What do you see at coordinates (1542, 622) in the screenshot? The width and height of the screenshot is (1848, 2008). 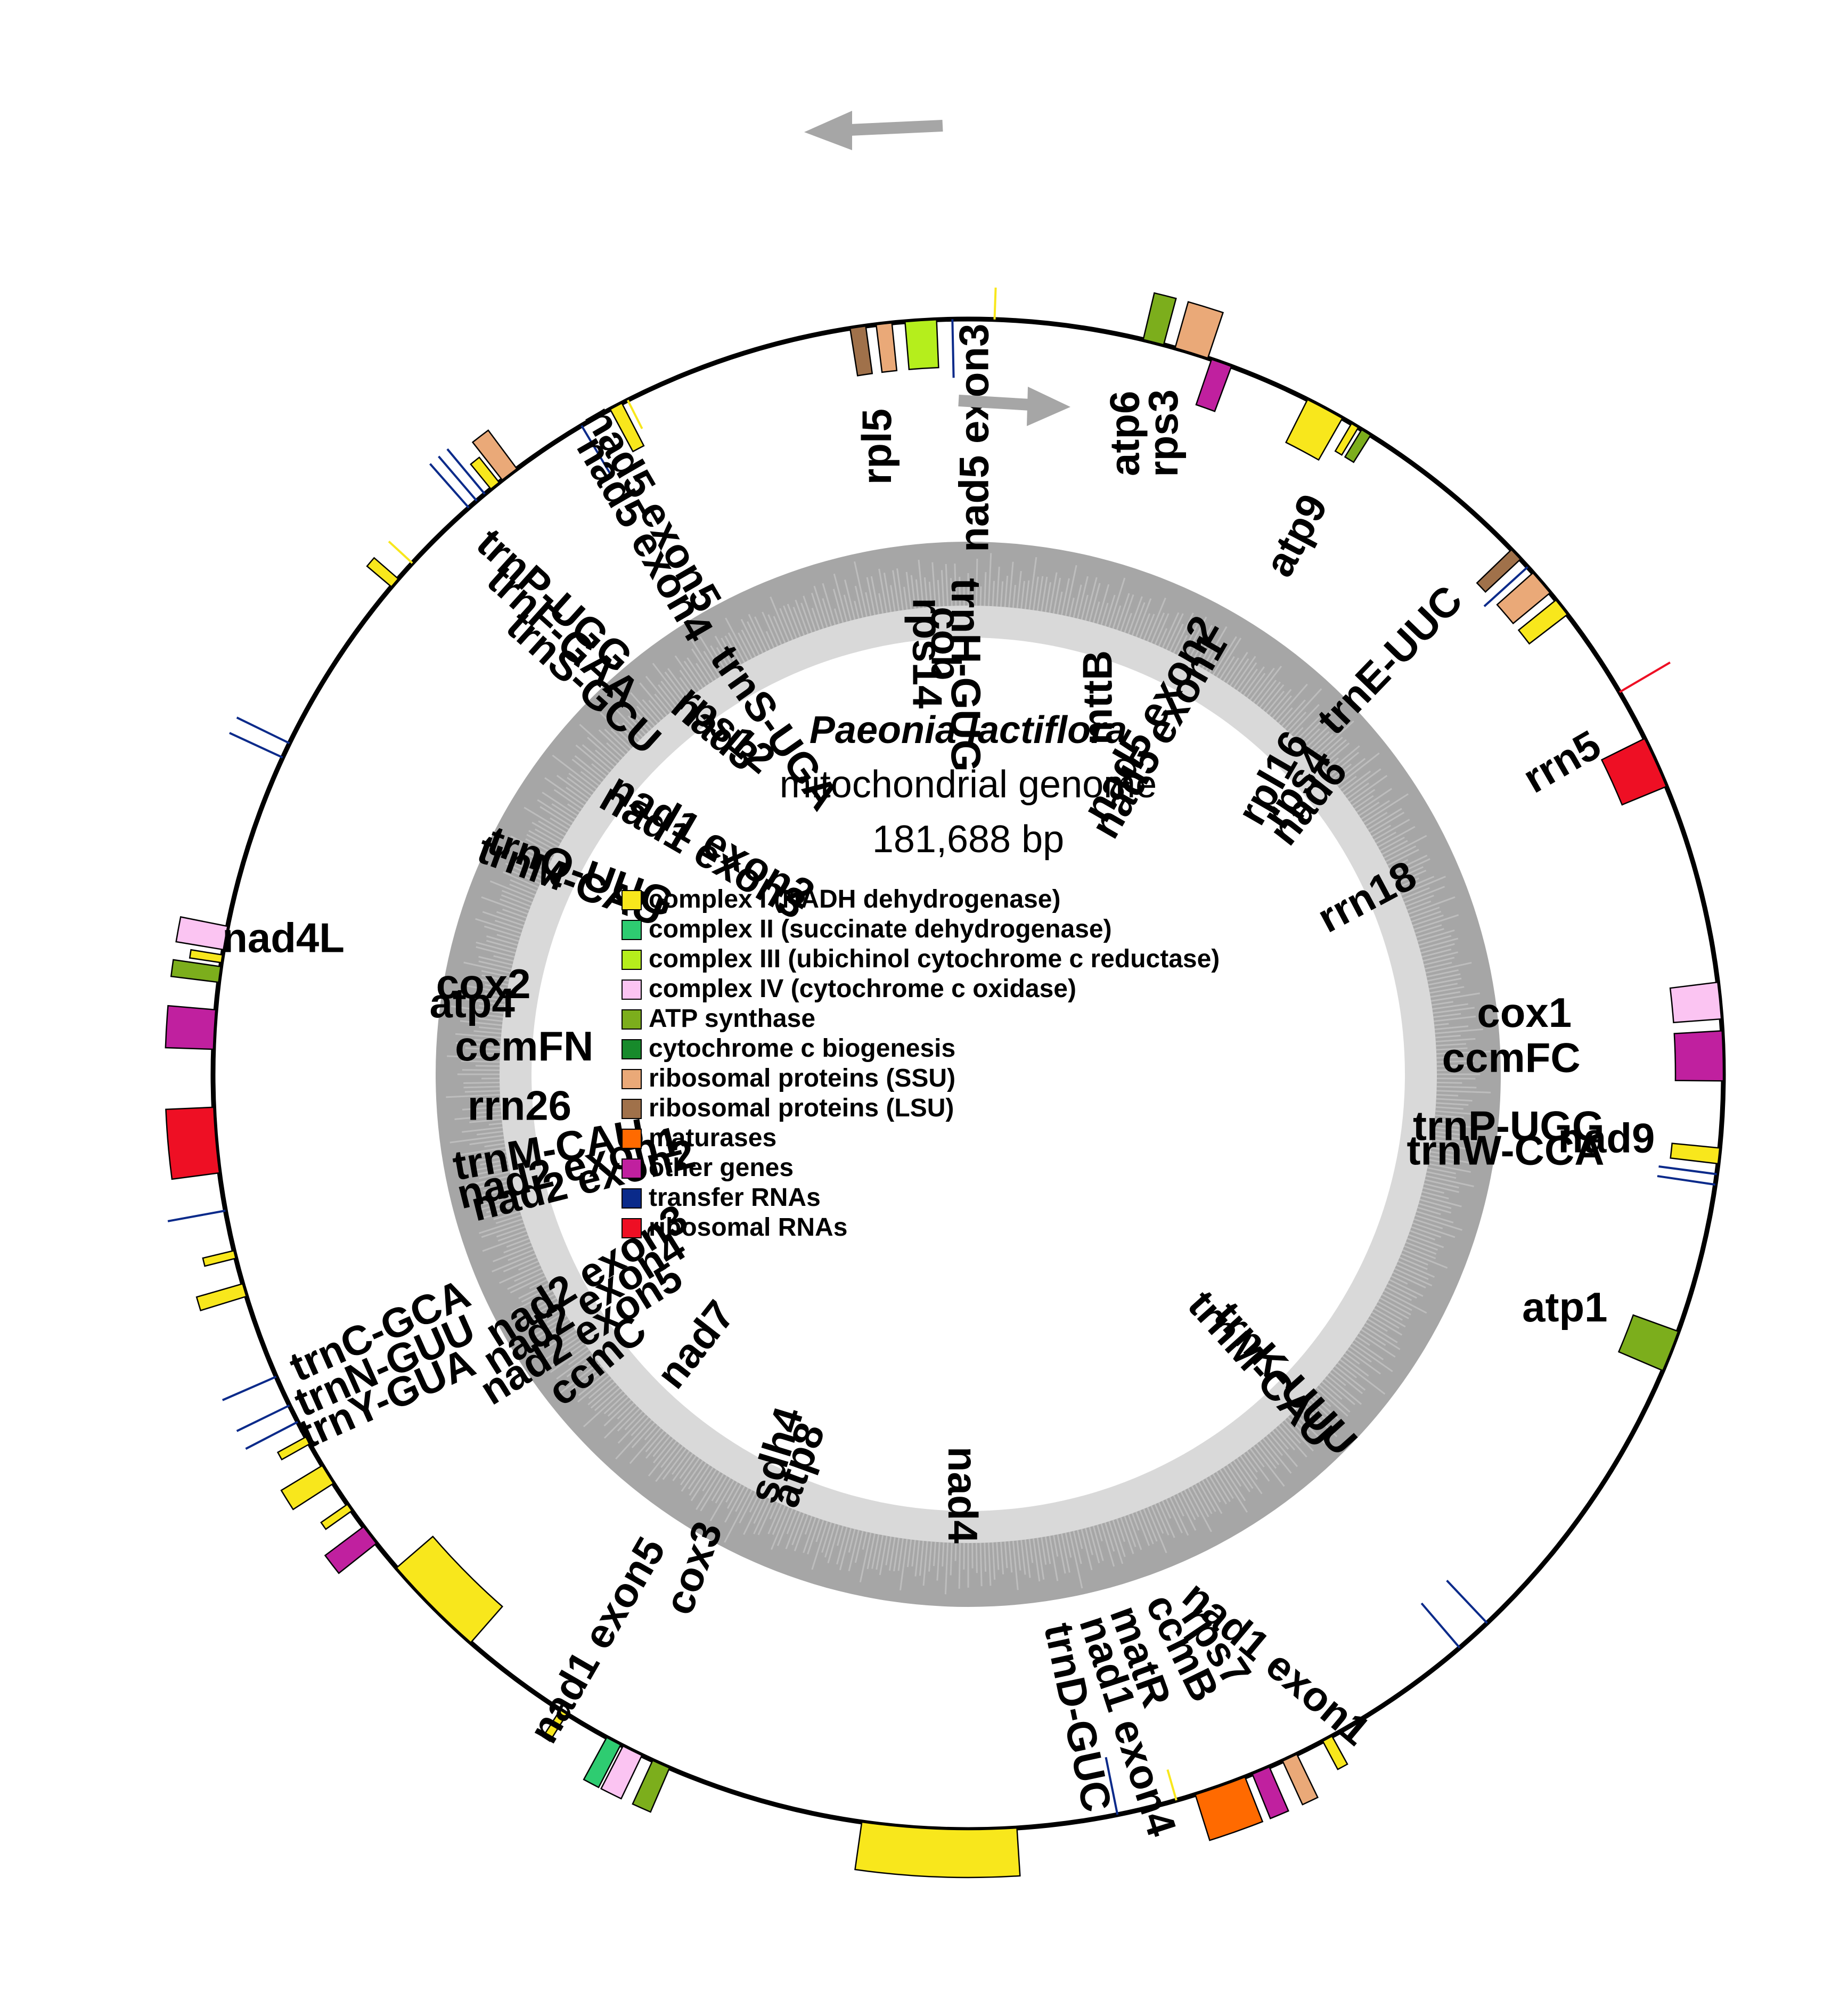 I see `gene-nad6` at bounding box center [1542, 622].